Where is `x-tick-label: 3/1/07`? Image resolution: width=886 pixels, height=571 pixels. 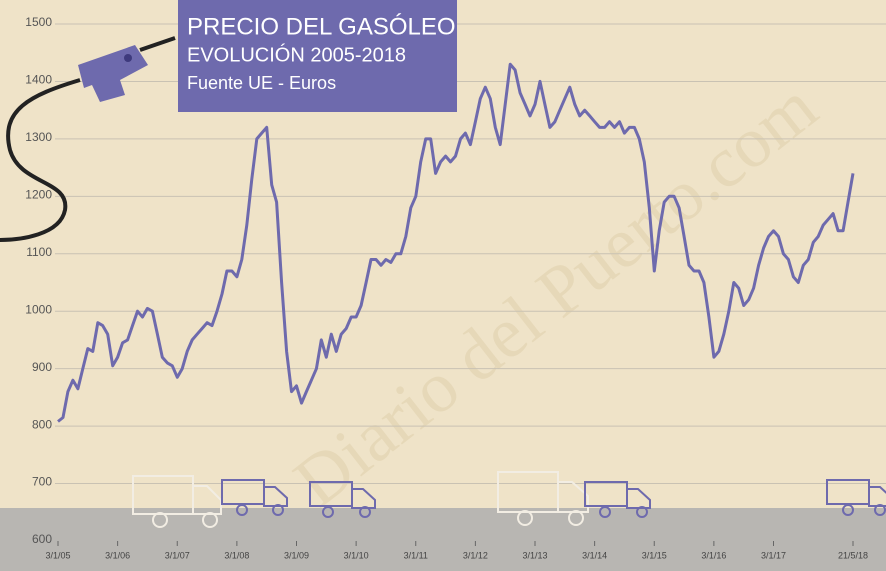
x-tick-label: 3/1/07 is located at coordinates (177, 555).